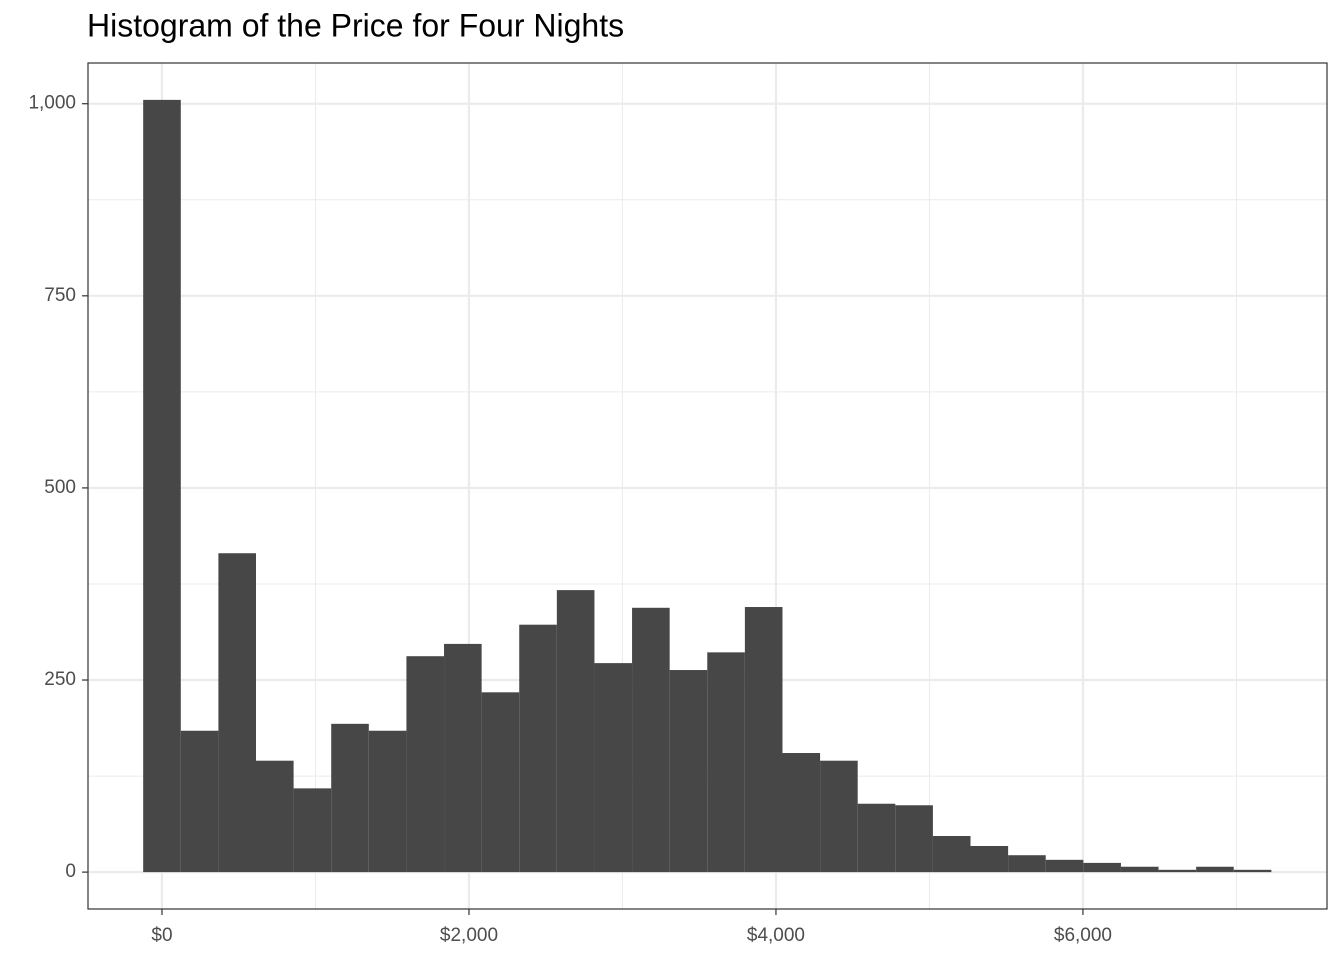  I want to click on y-tick-label: 750, so click(60, 295).